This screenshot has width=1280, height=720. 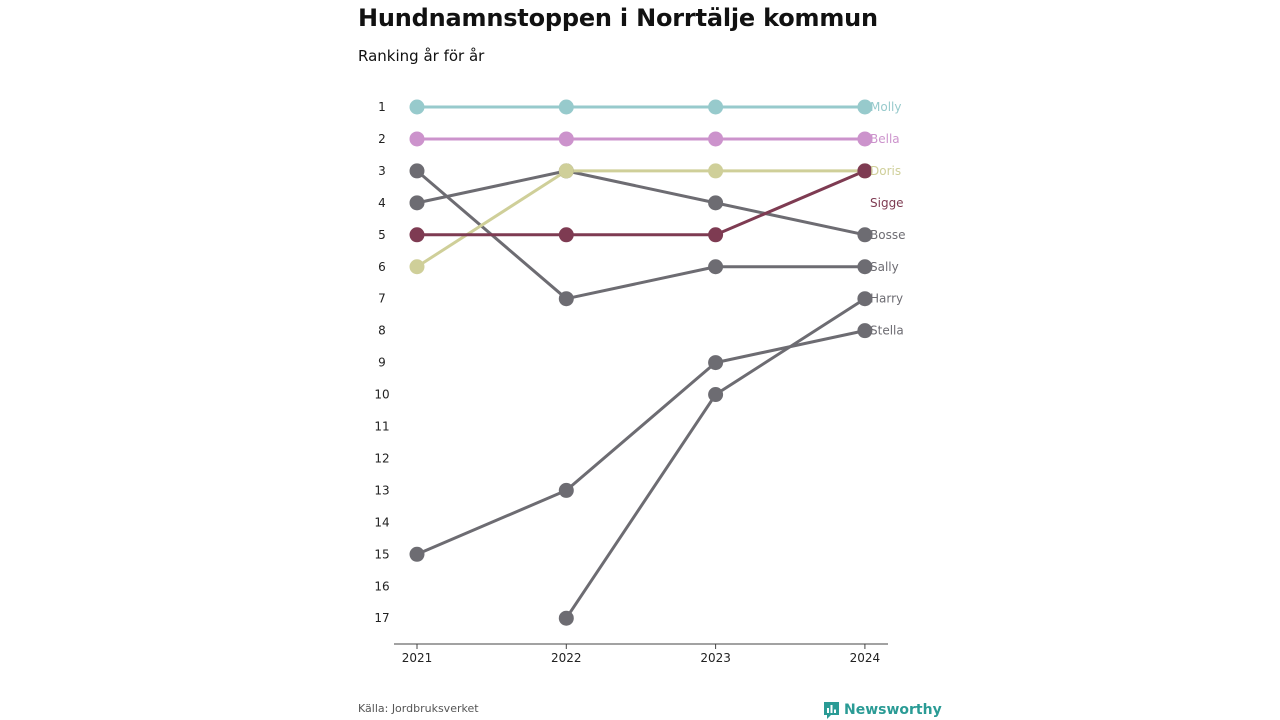 What do you see at coordinates (381, 618) in the screenshot?
I see `y-tick-label: 17` at bounding box center [381, 618].